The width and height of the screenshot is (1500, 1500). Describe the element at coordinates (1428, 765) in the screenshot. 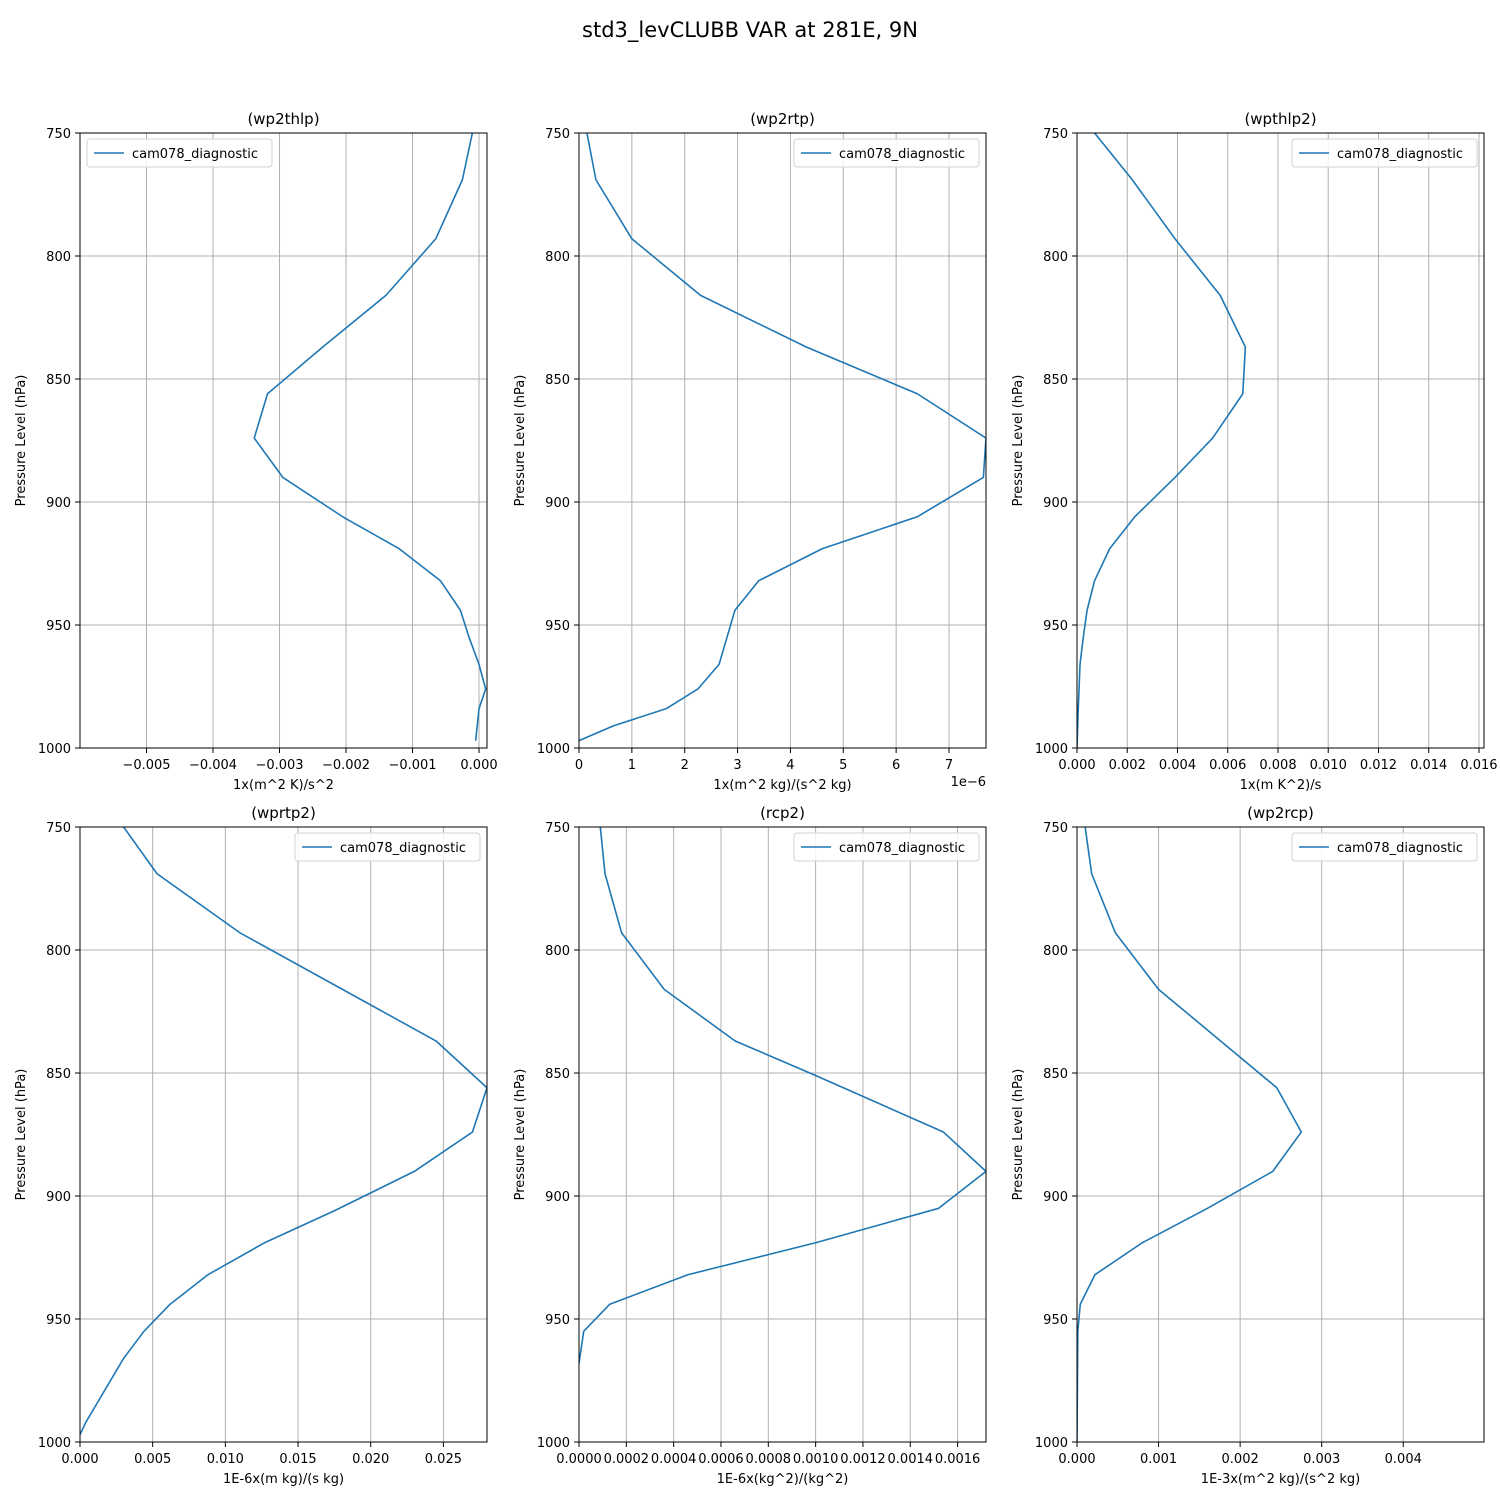

I see `x-tick-label: 0.014` at that location.